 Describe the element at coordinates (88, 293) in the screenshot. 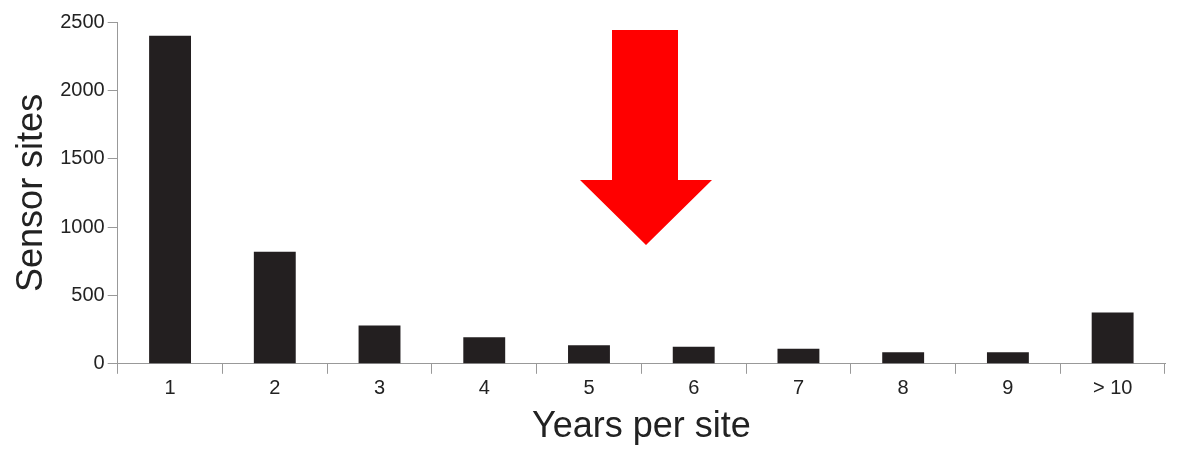

I see `y-tick-label: 500` at that location.